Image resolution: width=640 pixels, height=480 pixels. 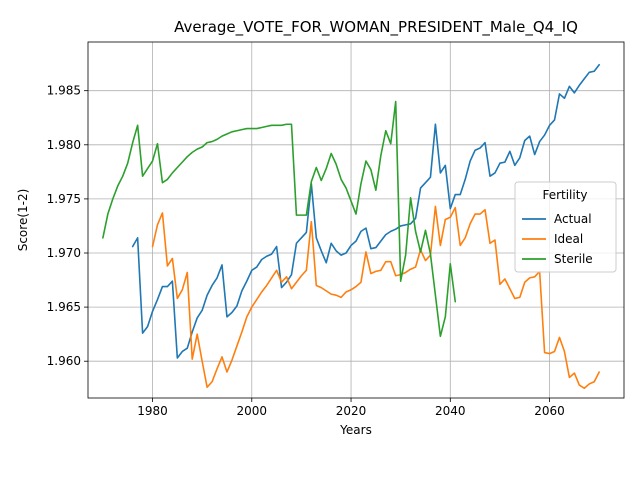 What do you see at coordinates (573, 259) in the screenshot?
I see `legend-label-sterile: Sterile` at bounding box center [573, 259].